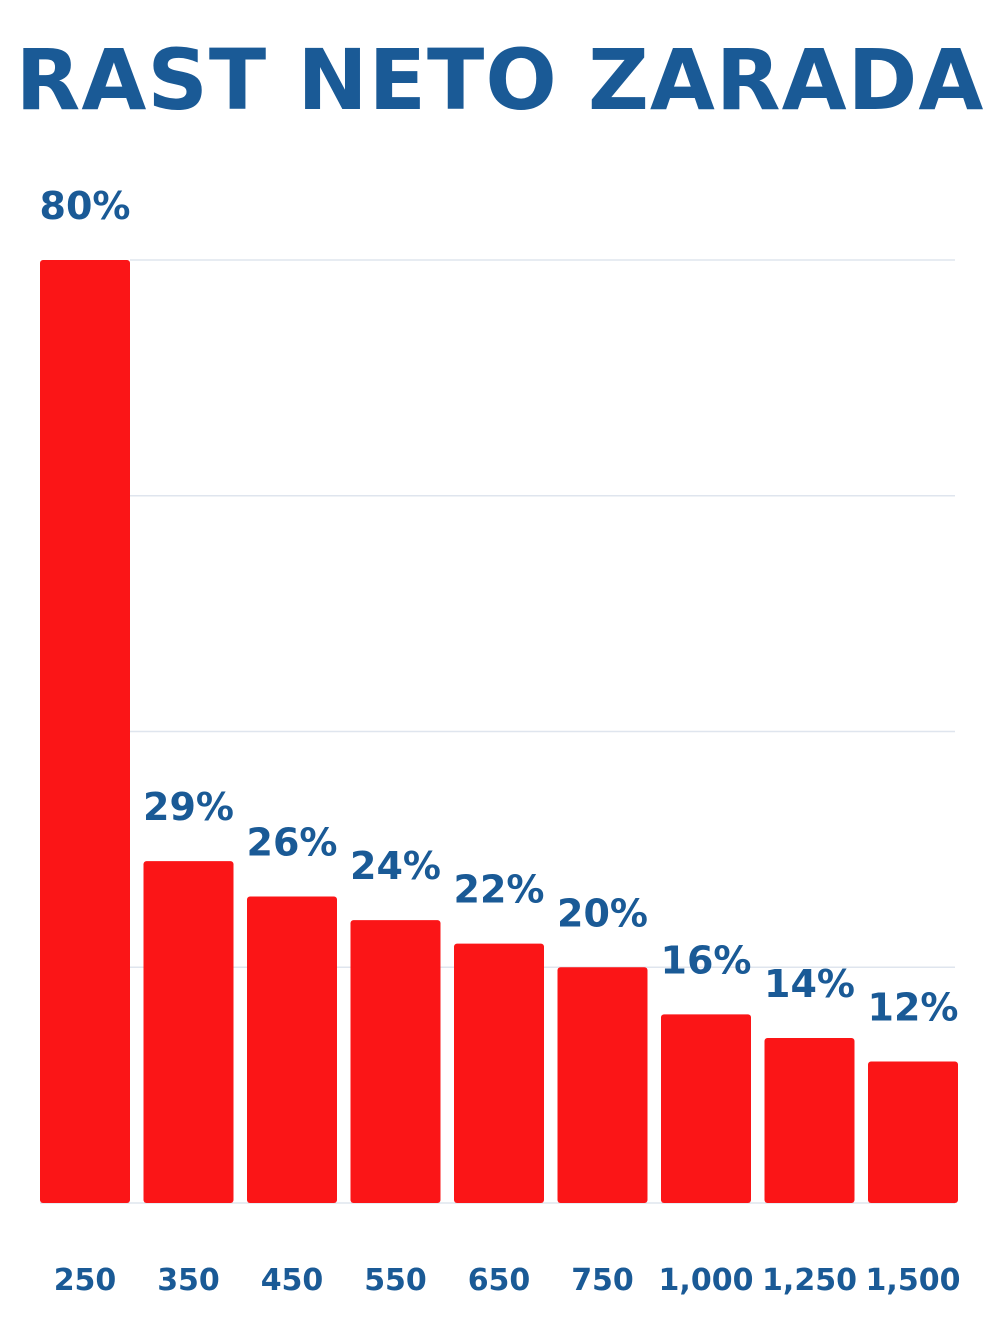 The height and width of the screenshot is (1326, 1000). What do you see at coordinates (500, 80) in the screenshot?
I see `chart-title: RAST NETO ZARADA` at bounding box center [500, 80].